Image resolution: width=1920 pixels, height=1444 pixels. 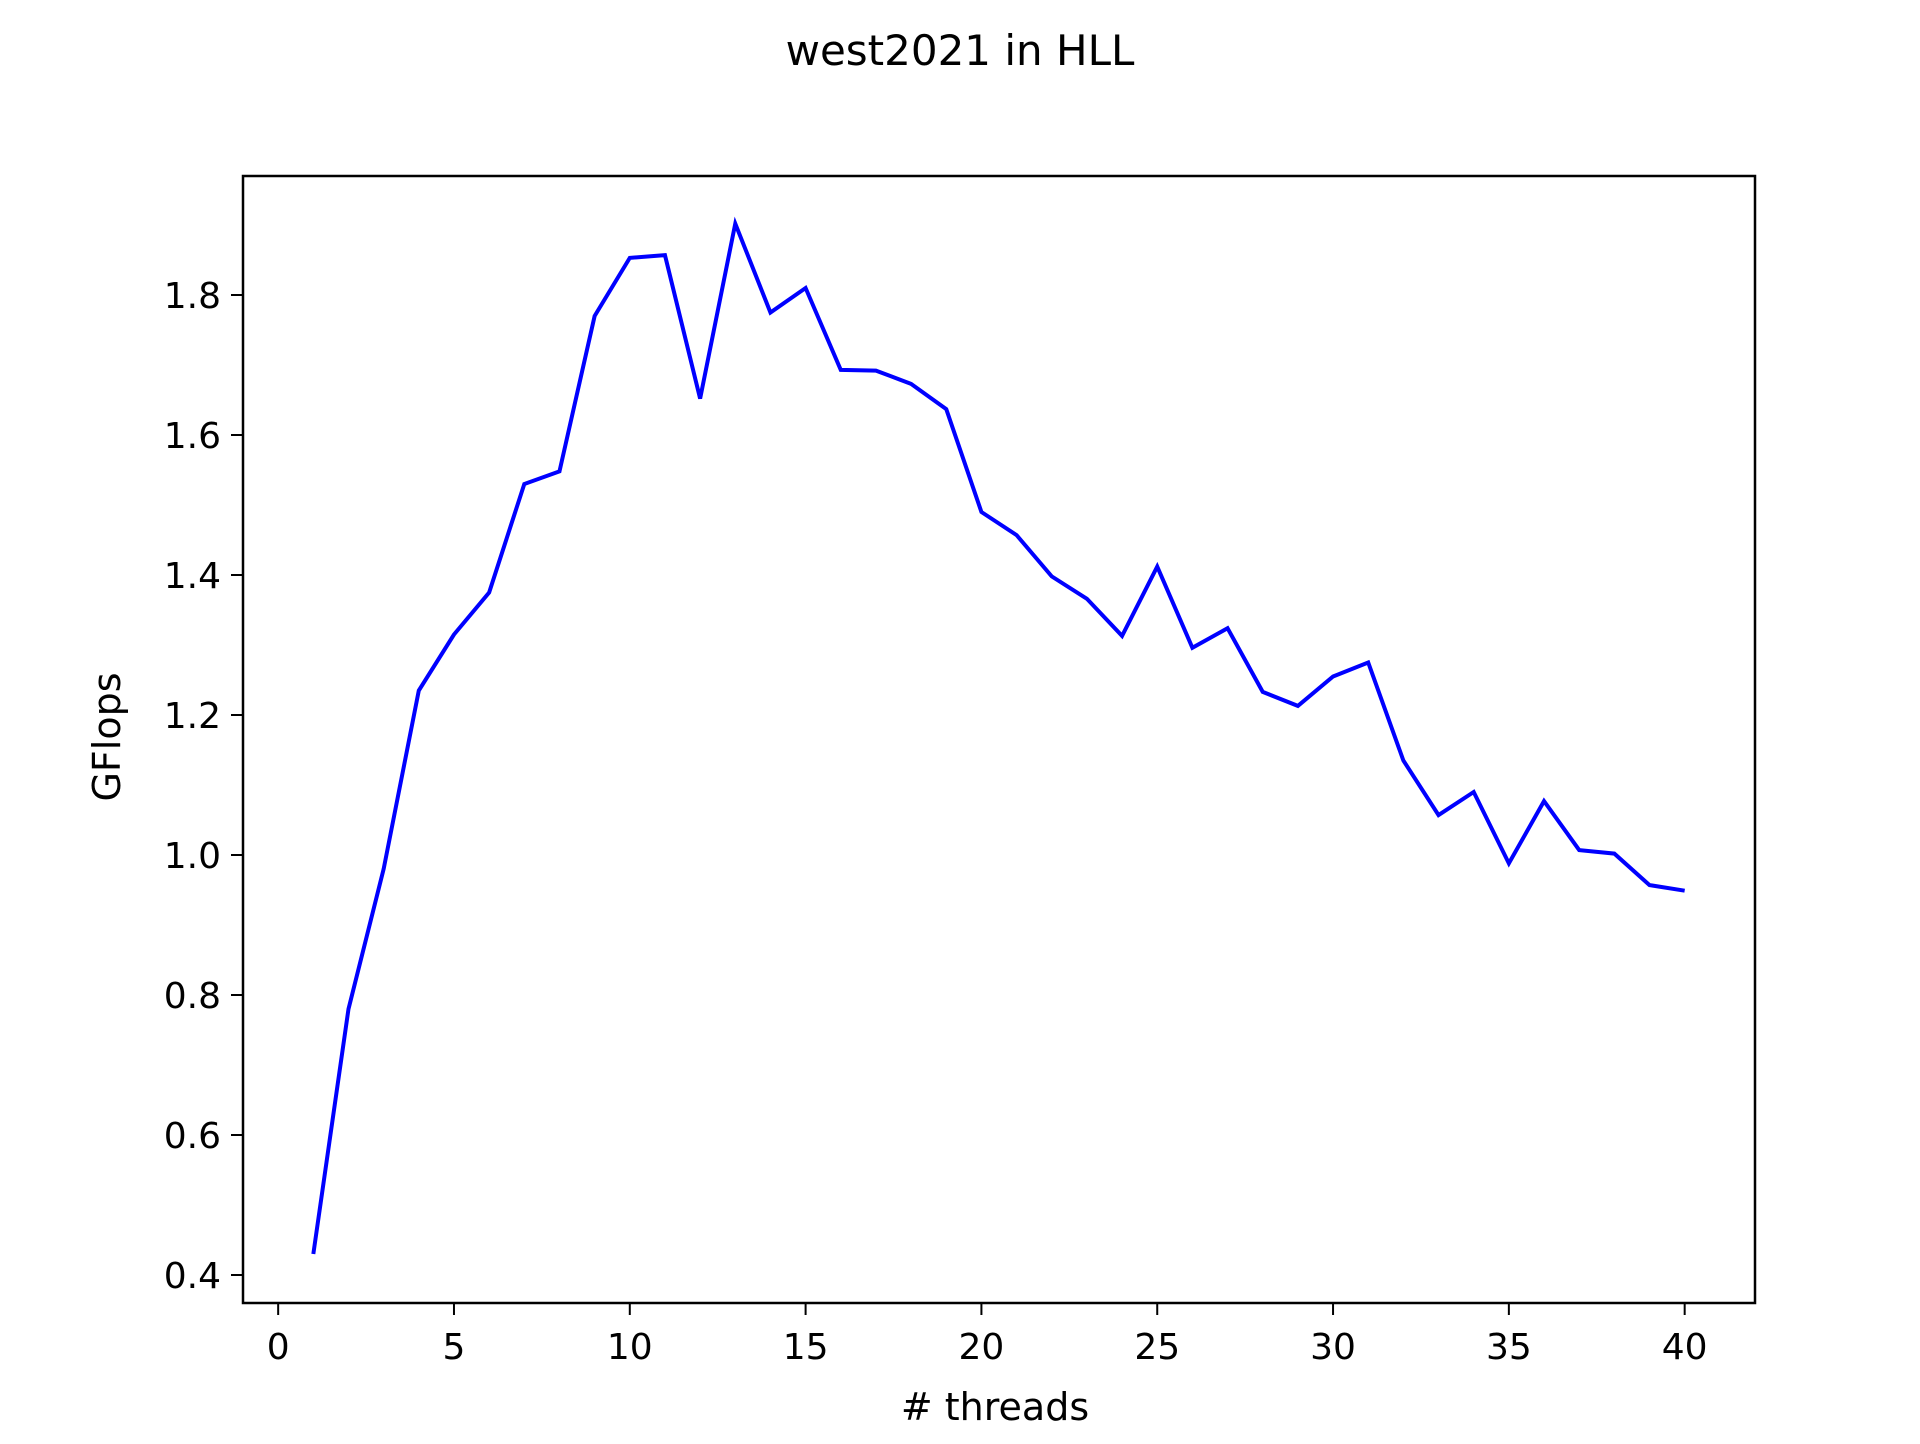 I want to click on x-tick-label: 25, so click(x=1157, y=1347).